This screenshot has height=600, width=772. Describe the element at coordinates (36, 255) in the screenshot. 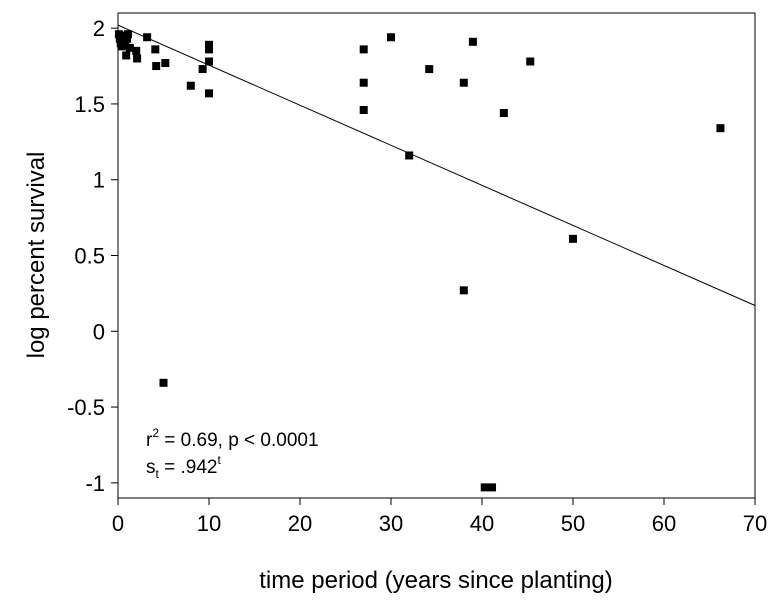

I see `y-axis-title: log percent survival` at that location.